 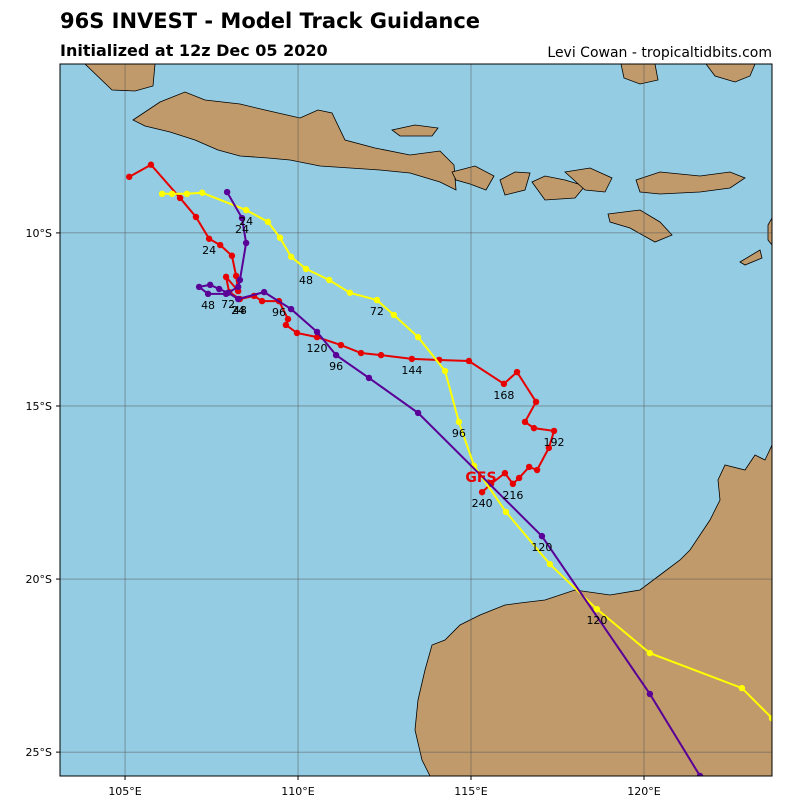 What do you see at coordinates (411, 370) in the screenshot?
I see `forecast-hour-label: 144` at bounding box center [411, 370].